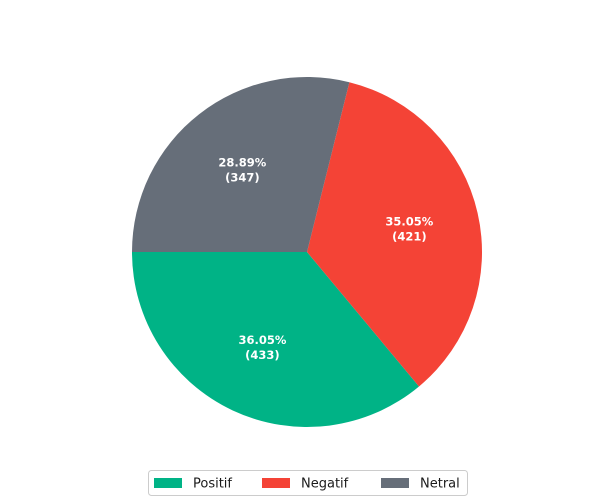 The height and width of the screenshot is (500, 600). I want to click on slice-percent-label: 35.05%, so click(409, 222).